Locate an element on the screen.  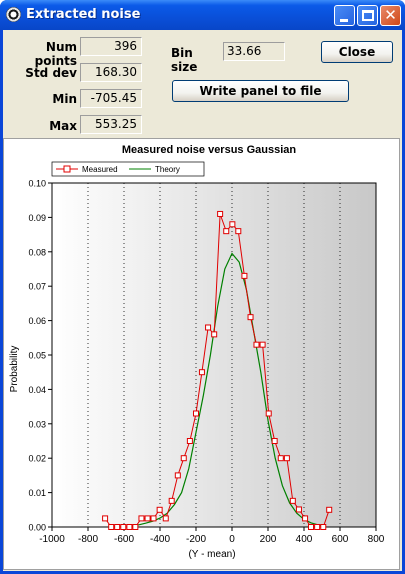
x-tick-label: 800 is located at coordinates (376, 539).